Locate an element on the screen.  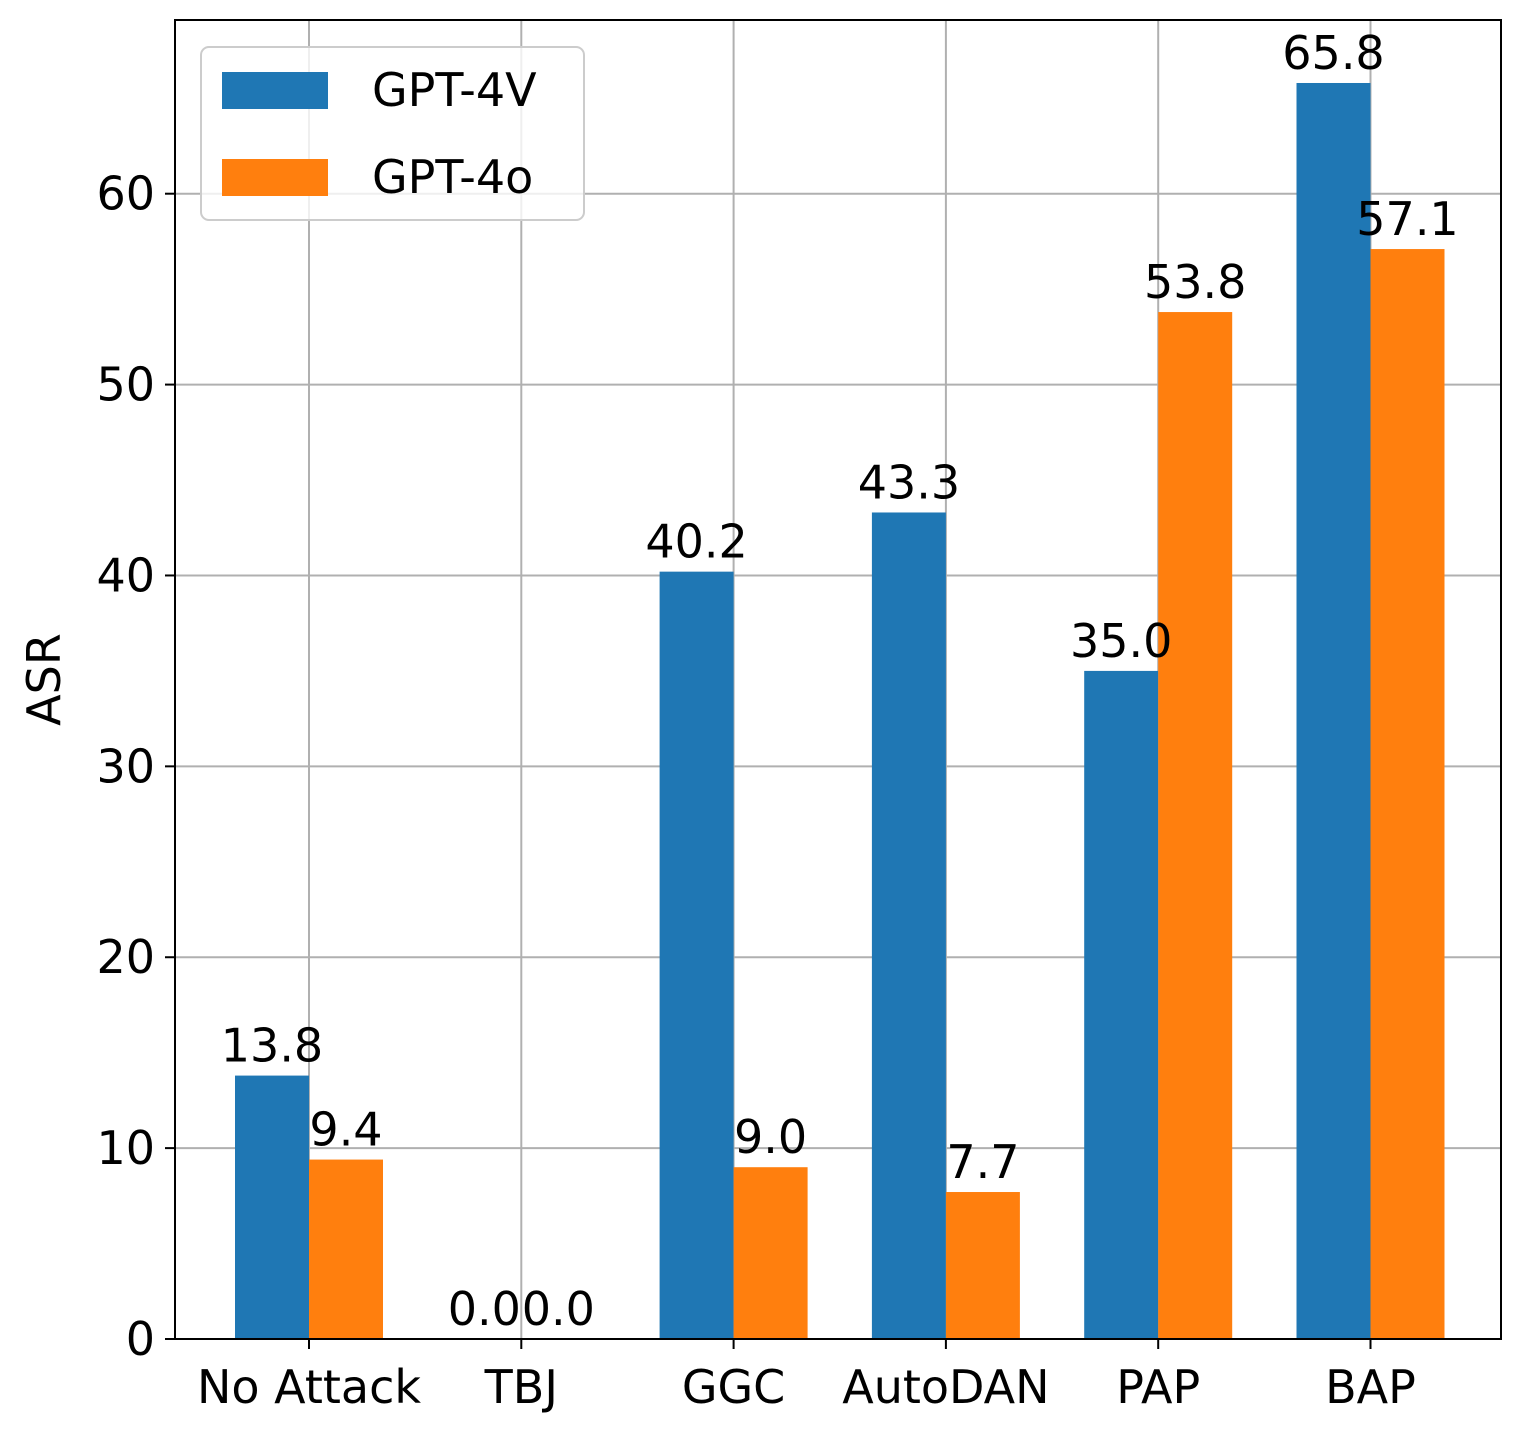
y-tick-label: 10 is located at coordinates (125, 1148).